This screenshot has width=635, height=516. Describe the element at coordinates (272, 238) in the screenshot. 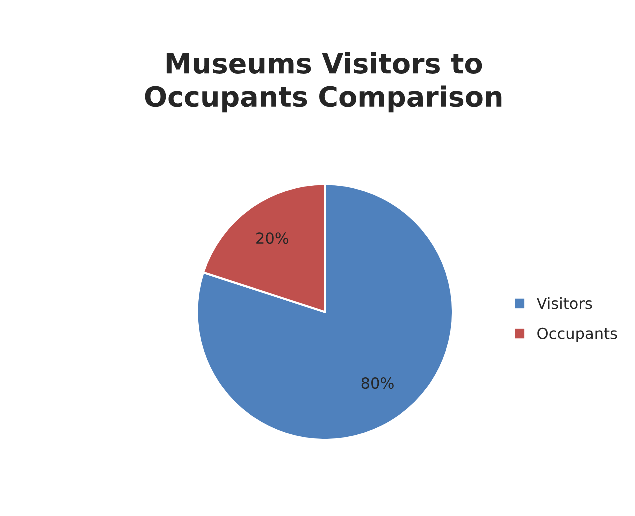

I see `data-label: 20%` at that location.